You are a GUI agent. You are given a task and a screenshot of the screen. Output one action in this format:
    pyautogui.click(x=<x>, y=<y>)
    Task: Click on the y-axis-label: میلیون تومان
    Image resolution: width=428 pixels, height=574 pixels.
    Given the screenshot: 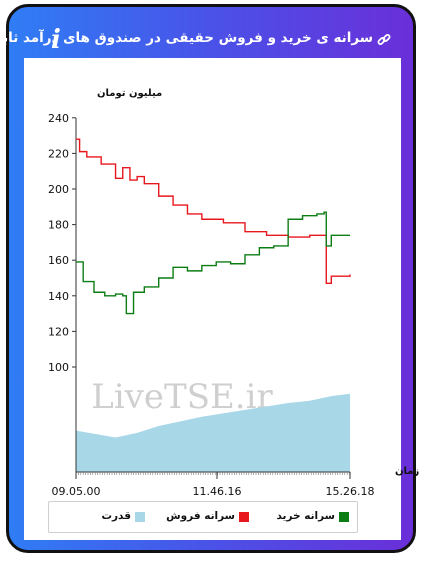 What is the action you would take?
    pyautogui.click(x=129, y=93)
    